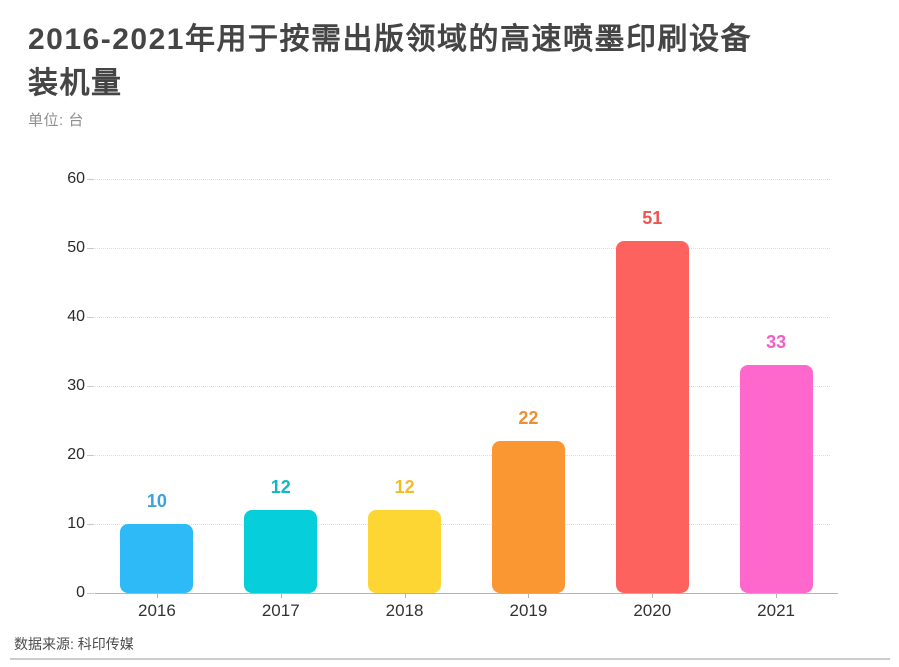 The height and width of the screenshot is (667, 899). I want to click on chart-title: 2016-2021年用于按需出版领域的高速喷墨印刷设备 装机量, so click(453, 62).